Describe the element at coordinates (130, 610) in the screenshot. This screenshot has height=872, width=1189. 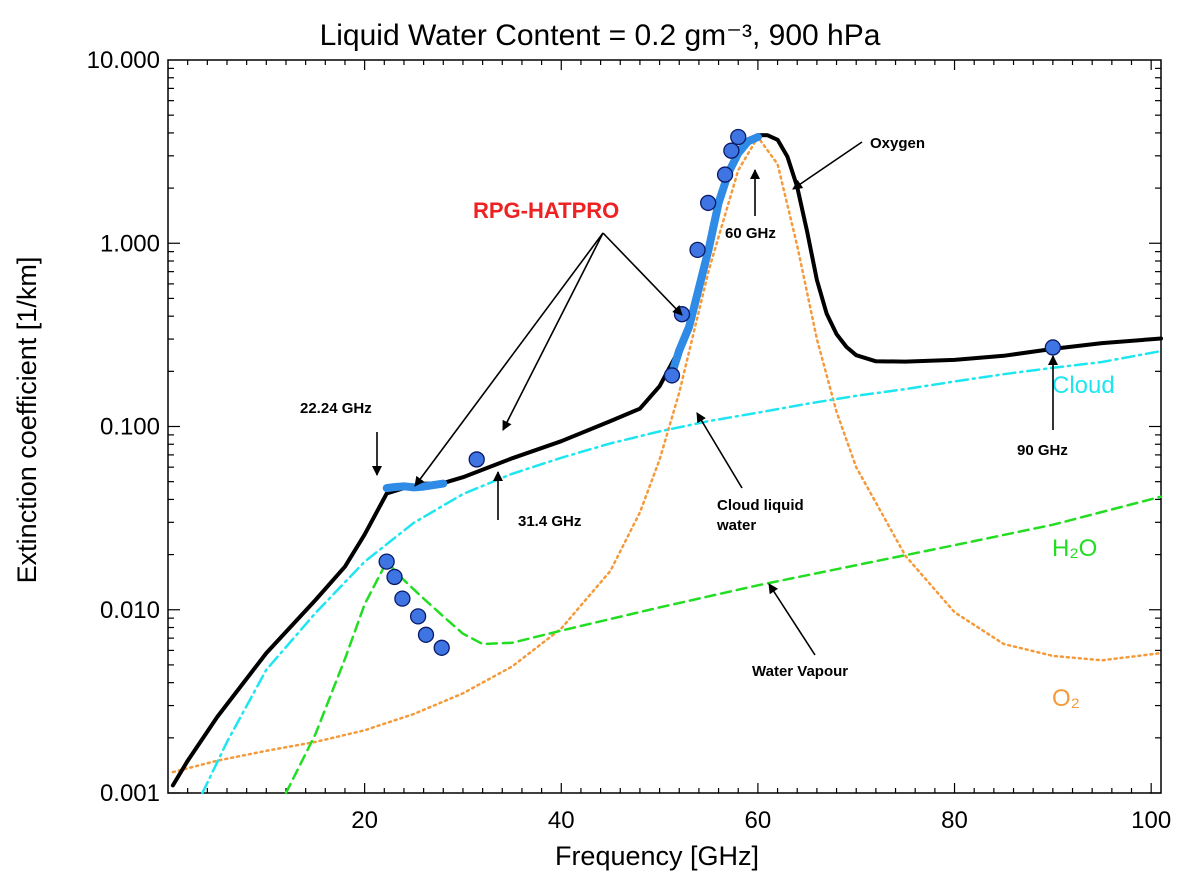
I see `y-tick-label: 0.010` at that location.